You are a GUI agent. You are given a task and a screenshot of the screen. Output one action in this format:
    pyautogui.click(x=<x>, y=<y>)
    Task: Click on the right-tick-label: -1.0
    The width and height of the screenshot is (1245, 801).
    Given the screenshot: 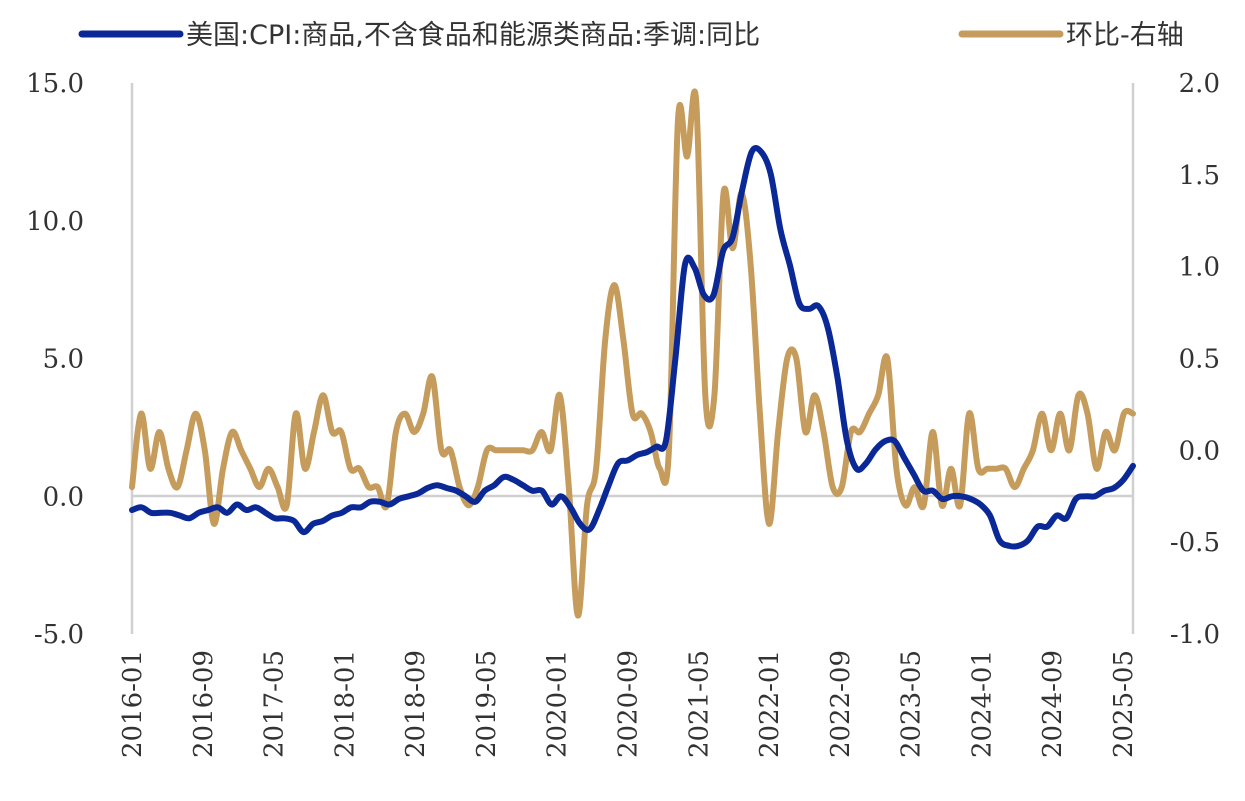 What is the action you would take?
    pyautogui.click(x=1195, y=635)
    